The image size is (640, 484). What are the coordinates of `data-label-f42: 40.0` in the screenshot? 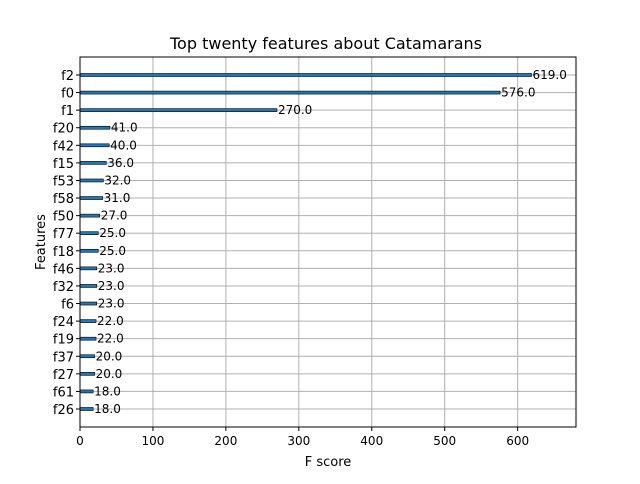 It's located at (123, 145).